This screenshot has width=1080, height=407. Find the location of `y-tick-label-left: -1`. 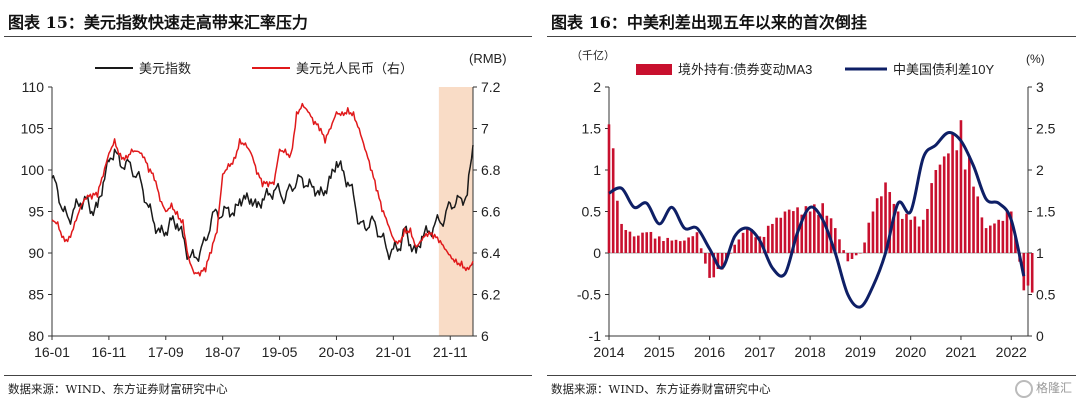

y-tick-label-left: -1 is located at coordinates (595, 336).